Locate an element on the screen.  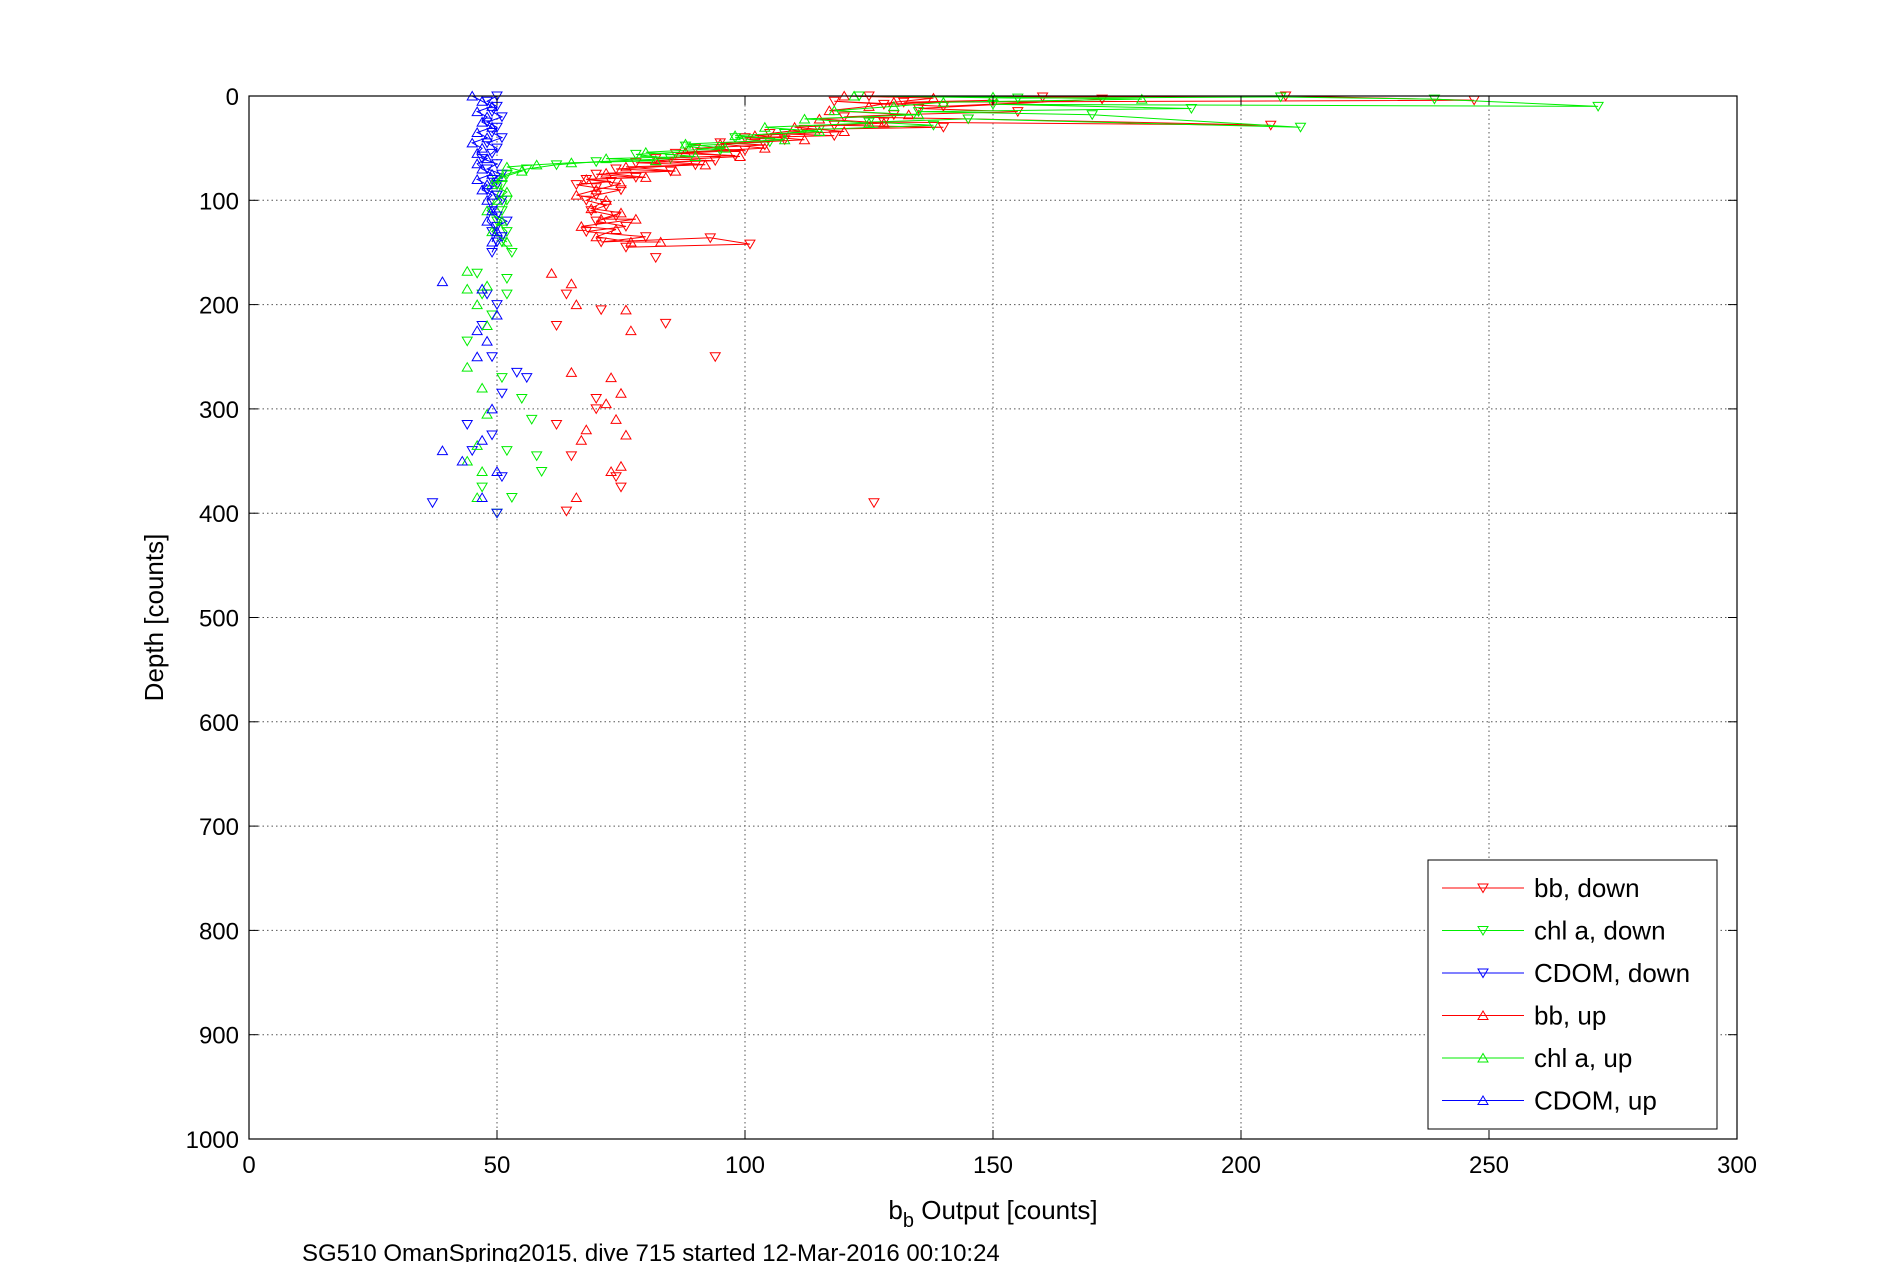
x-tick-label: 200 is located at coordinates (1241, 1165).